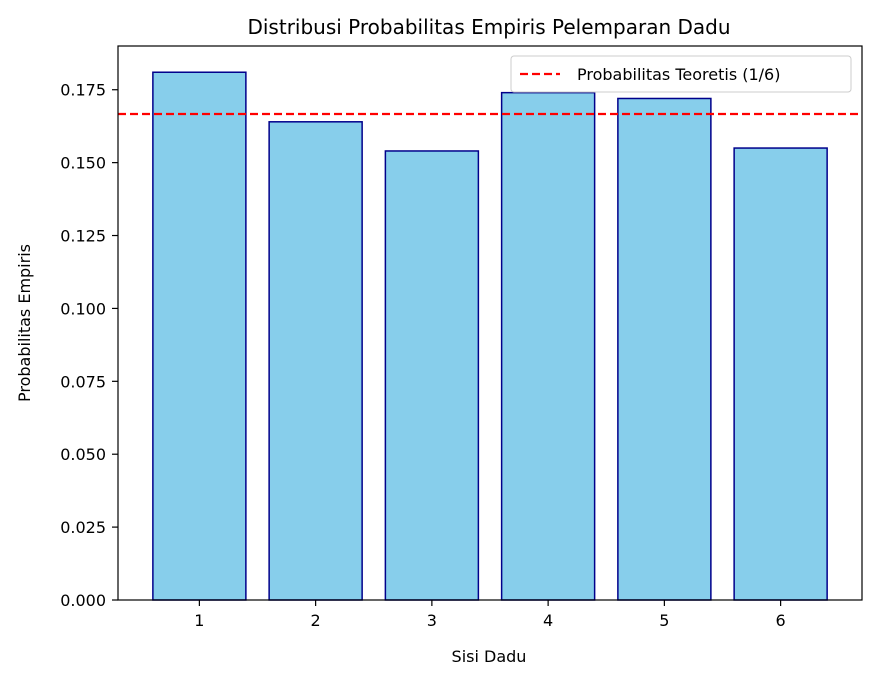  What do you see at coordinates (83, 90) in the screenshot?
I see `y-tick-label: 0.175` at bounding box center [83, 90].